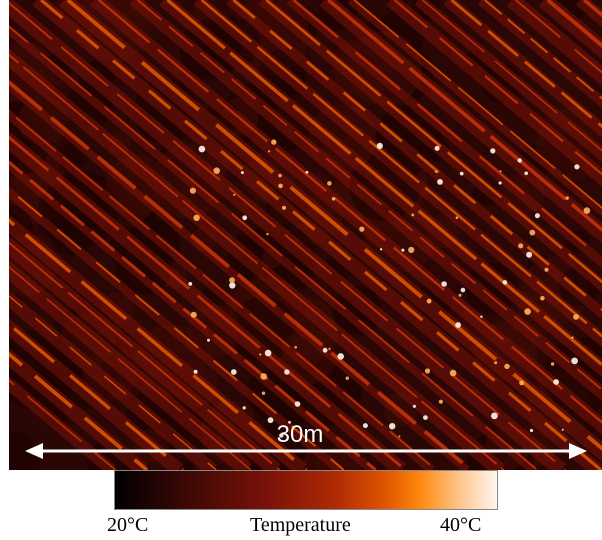  What do you see at coordinates (306, 490) in the screenshot?
I see `temperature-colorbar` at bounding box center [306, 490].